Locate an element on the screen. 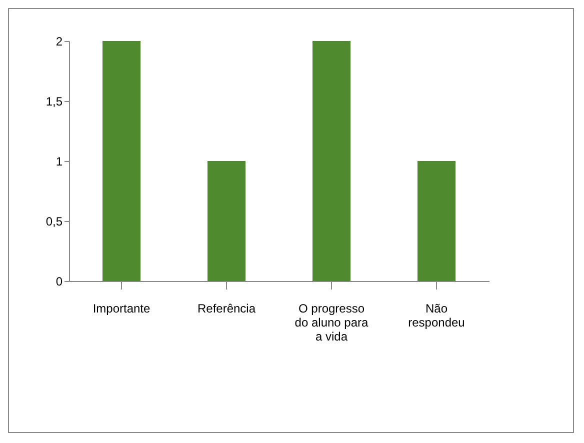  y-tick-label: 2 is located at coordinates (59, 41).